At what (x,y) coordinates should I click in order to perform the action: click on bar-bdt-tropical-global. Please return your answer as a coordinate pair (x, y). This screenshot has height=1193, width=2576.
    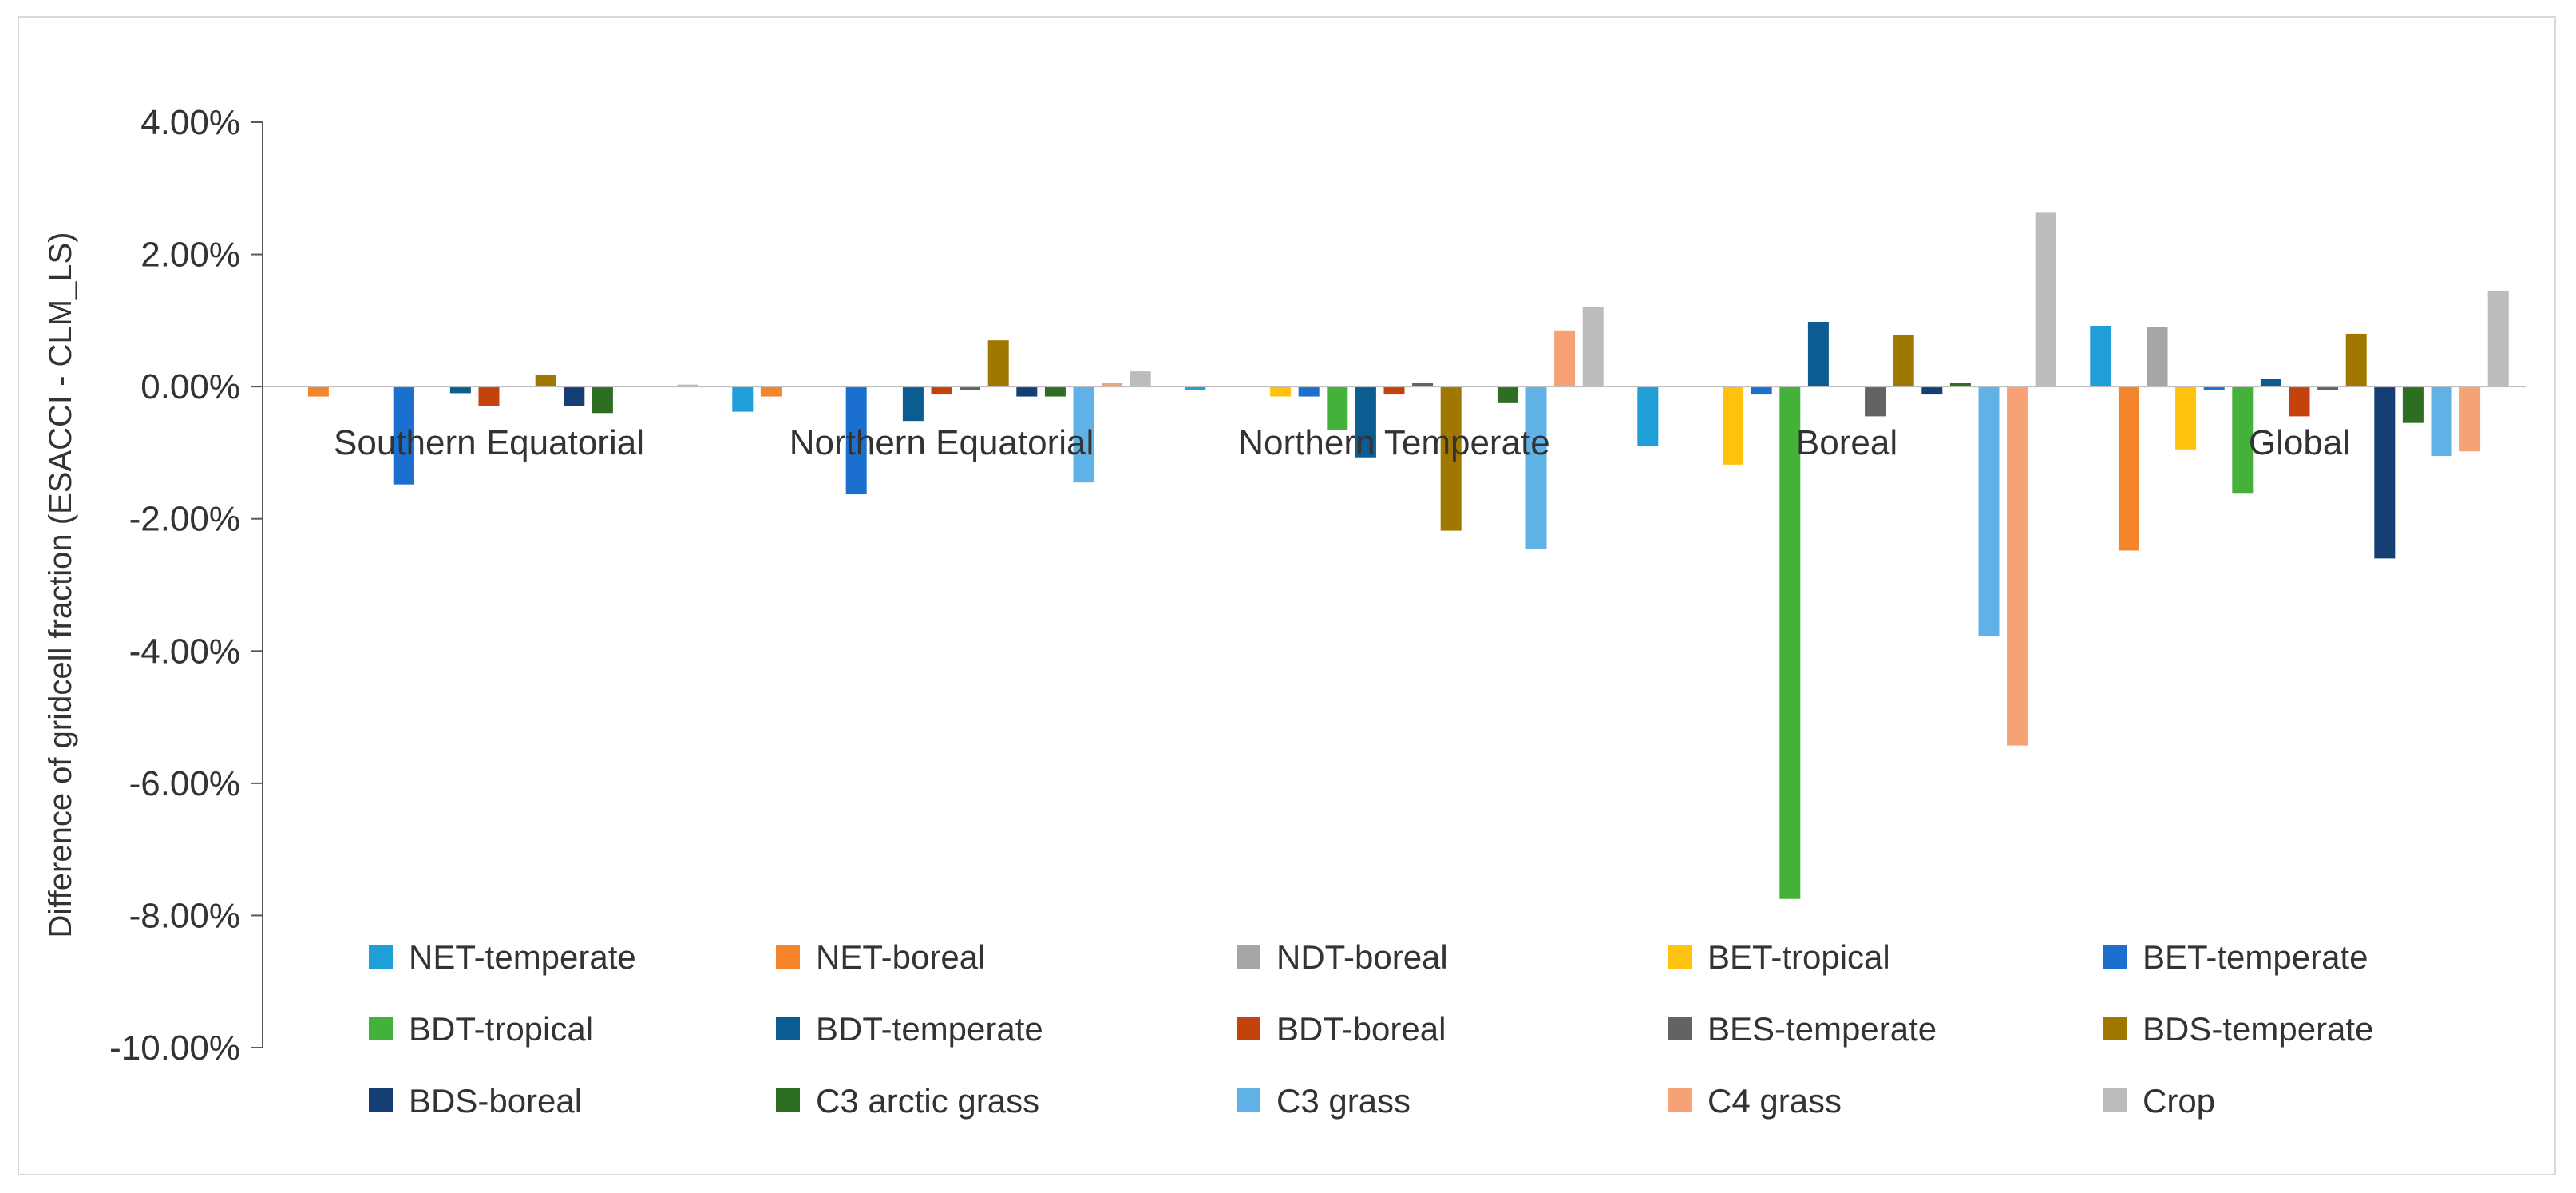
    Looking at the image, I should click on (2243, 440).